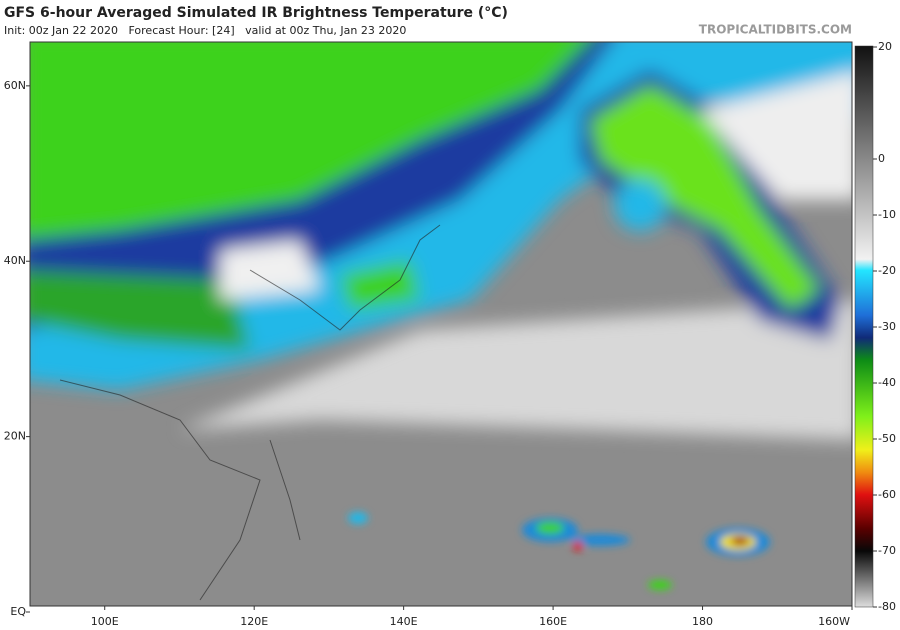  What do you see at coordinates (18, 611) in the screenshot?
I see `lat-label: EQ` at bounding box center [18, 611].